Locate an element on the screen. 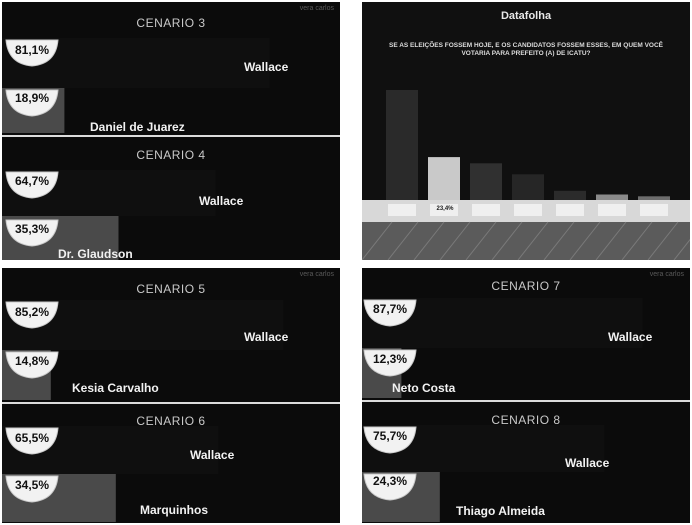  scenario-7-title: CENARIO 7 is located at coordinates (526, 286).